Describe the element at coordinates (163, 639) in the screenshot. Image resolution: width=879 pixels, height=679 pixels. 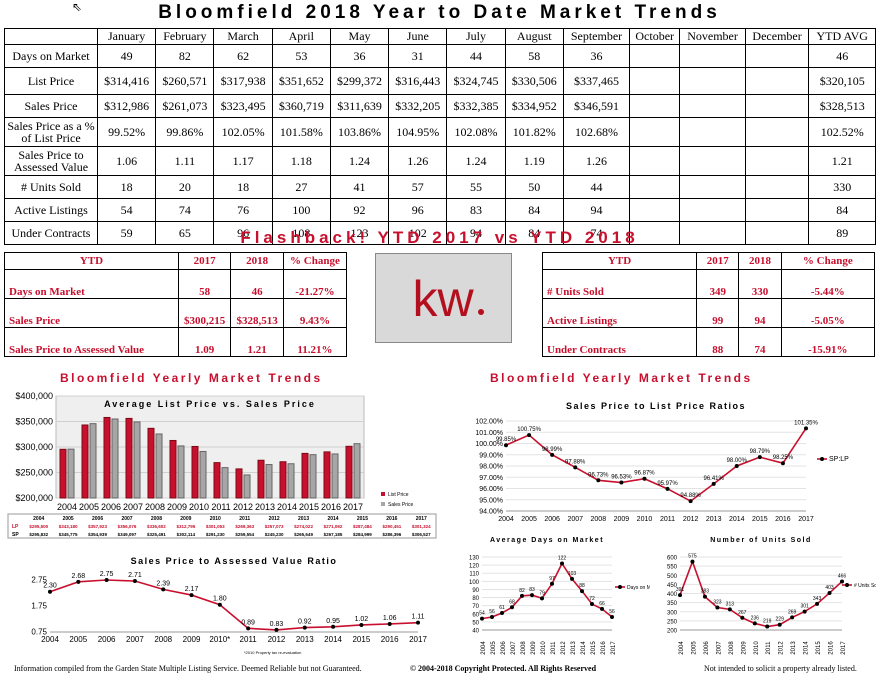
I see `x-tick-label: 2008` at that location.